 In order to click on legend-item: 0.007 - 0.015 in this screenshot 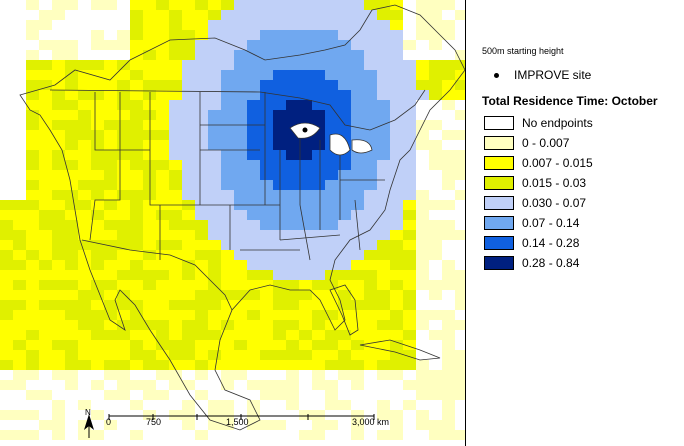, I will do `click(584, 164)`.